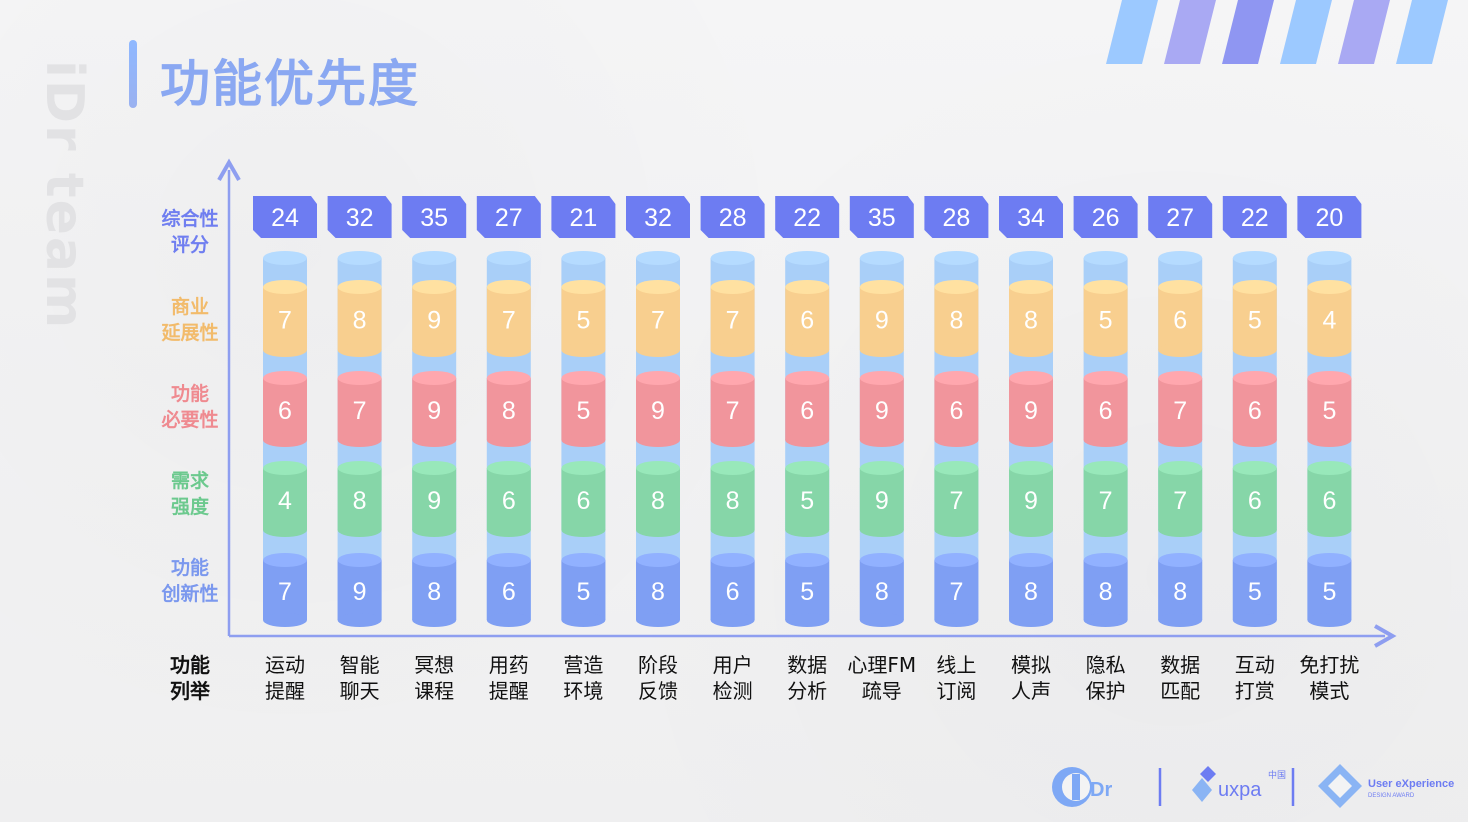 Image resolution: width=1468 pixels, height=822 pixels. I want to click on necessity-value: 7, so click(360, 411).